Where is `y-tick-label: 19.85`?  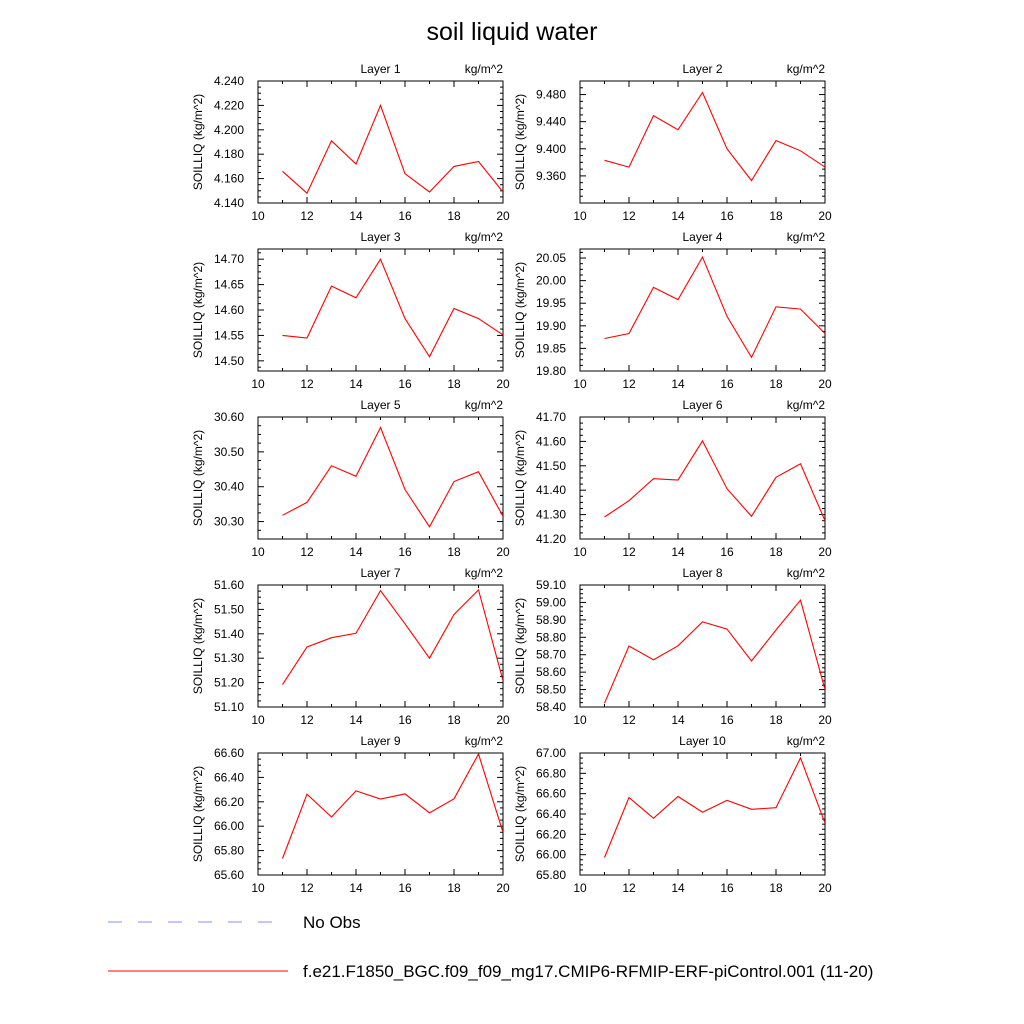
y-tick-label: 19.85 is located at coordinates (551, 348).